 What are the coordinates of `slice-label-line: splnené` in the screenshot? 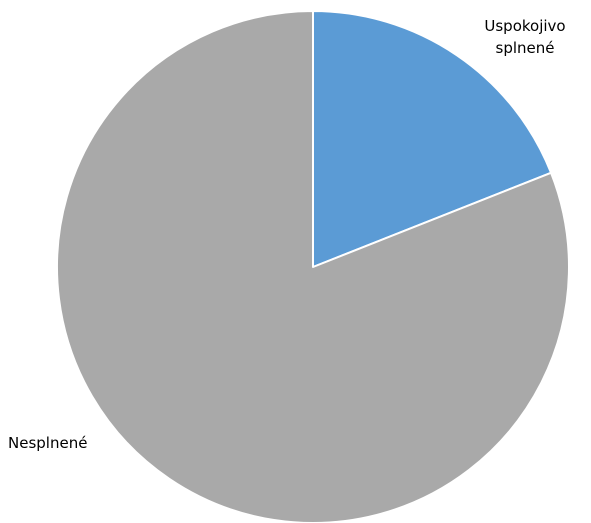 It's located at (525, 48).